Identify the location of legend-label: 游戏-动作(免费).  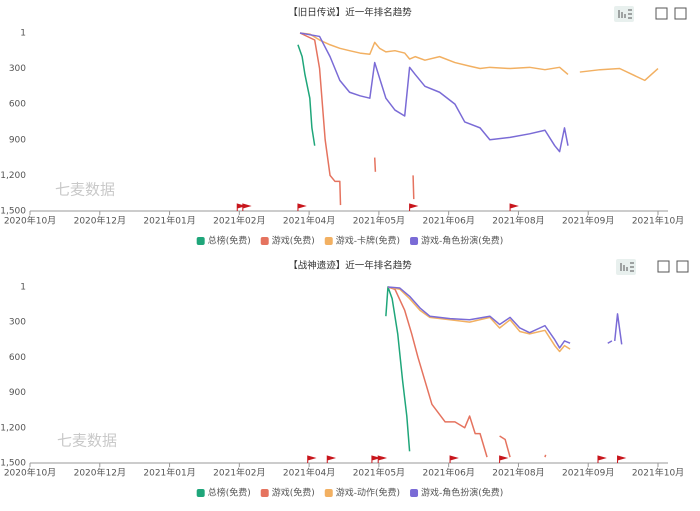
(368, 493).